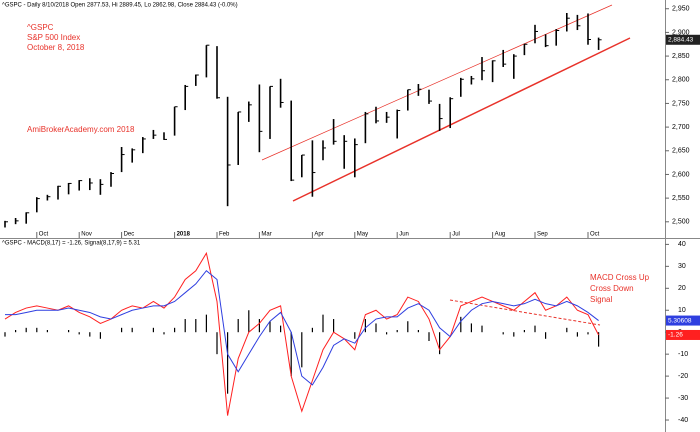  Describe the element at coordinates (86, 235) in the screenshot. I see `x-tick-label: Nov` at that location.